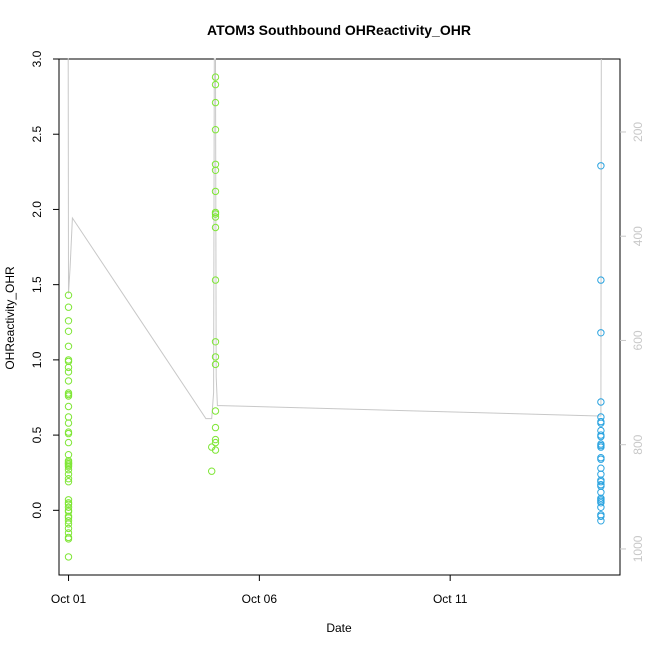 This screenshot has height=650, width=650. I want to click on y-axis: 0.0 0.5 1.0 1.5 2.0 2.5 3.0, so click(44, 284).